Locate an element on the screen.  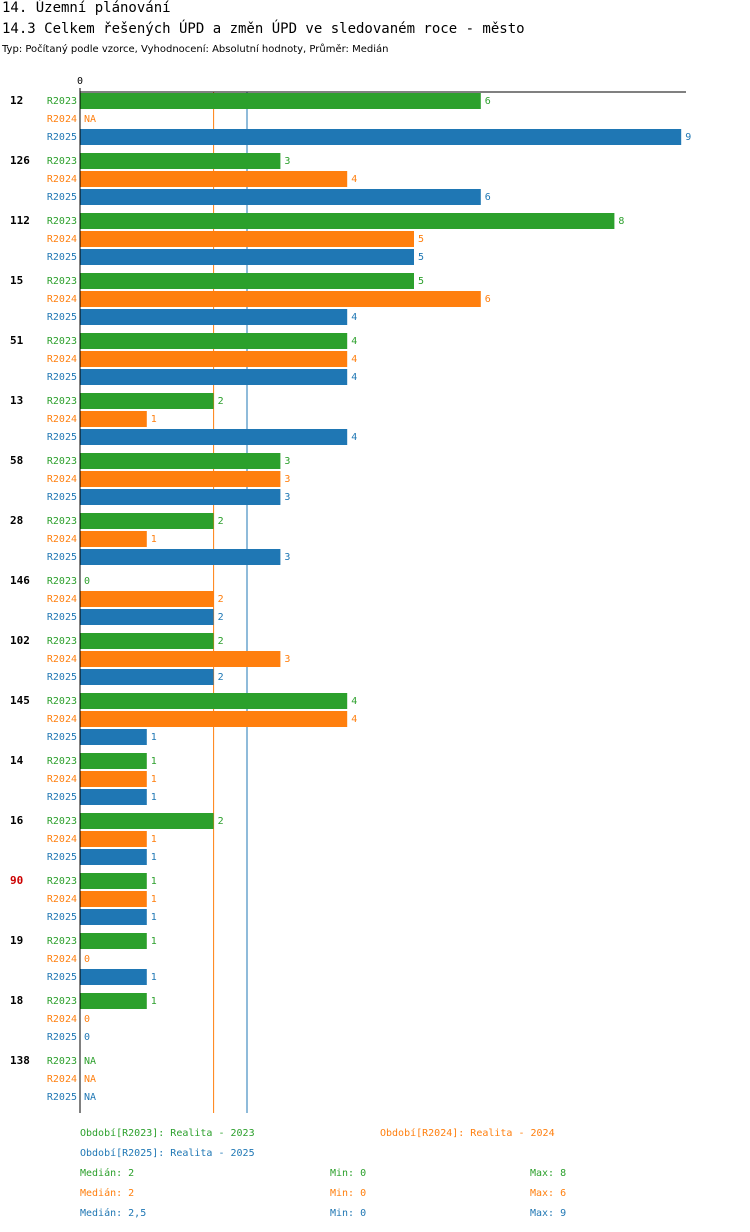
category-label: 13 is located at coordinates (16, 400).